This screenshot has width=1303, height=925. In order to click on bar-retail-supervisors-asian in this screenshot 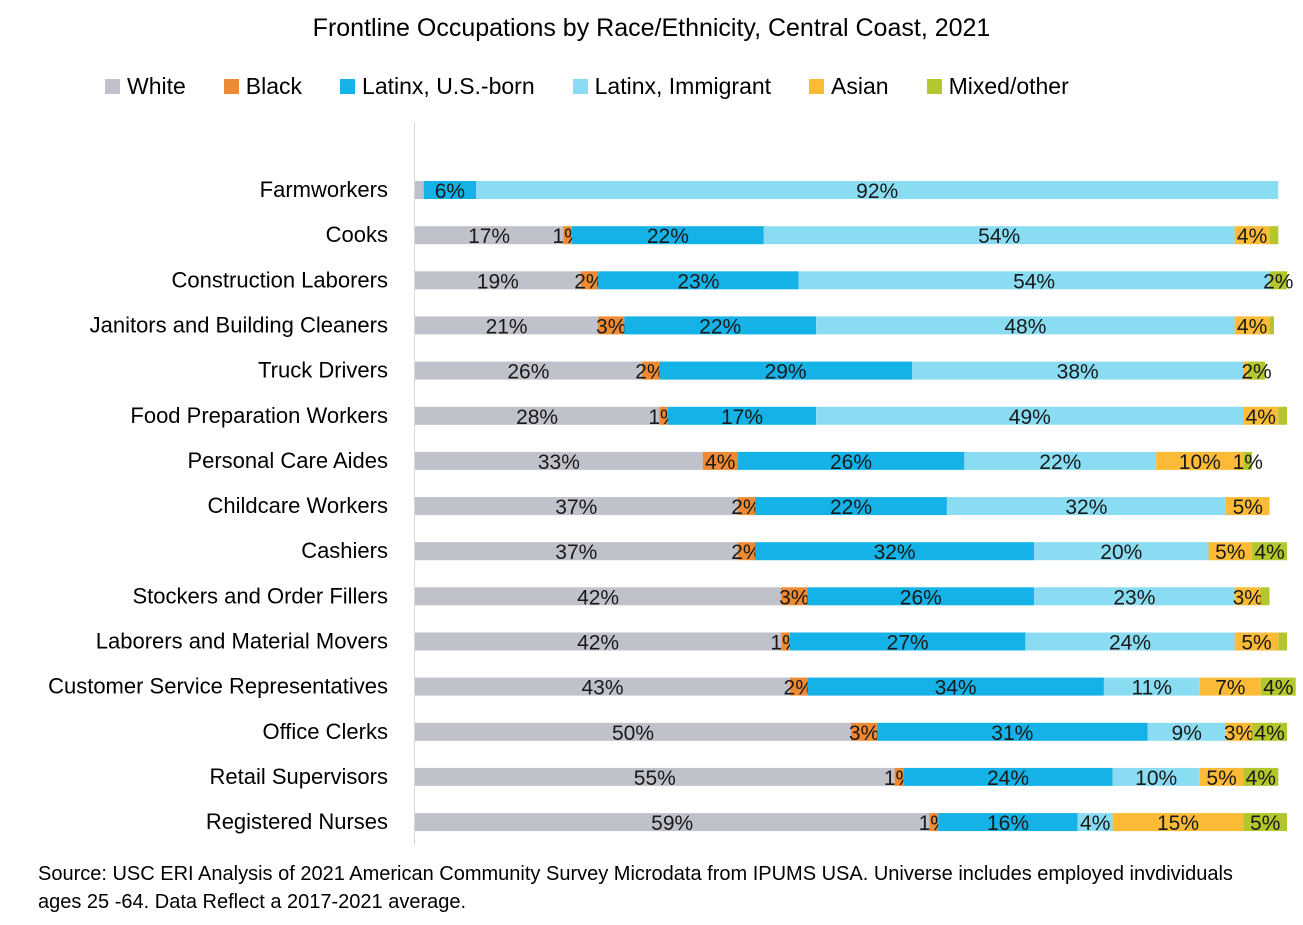, I will do `click(1221, 776)`.